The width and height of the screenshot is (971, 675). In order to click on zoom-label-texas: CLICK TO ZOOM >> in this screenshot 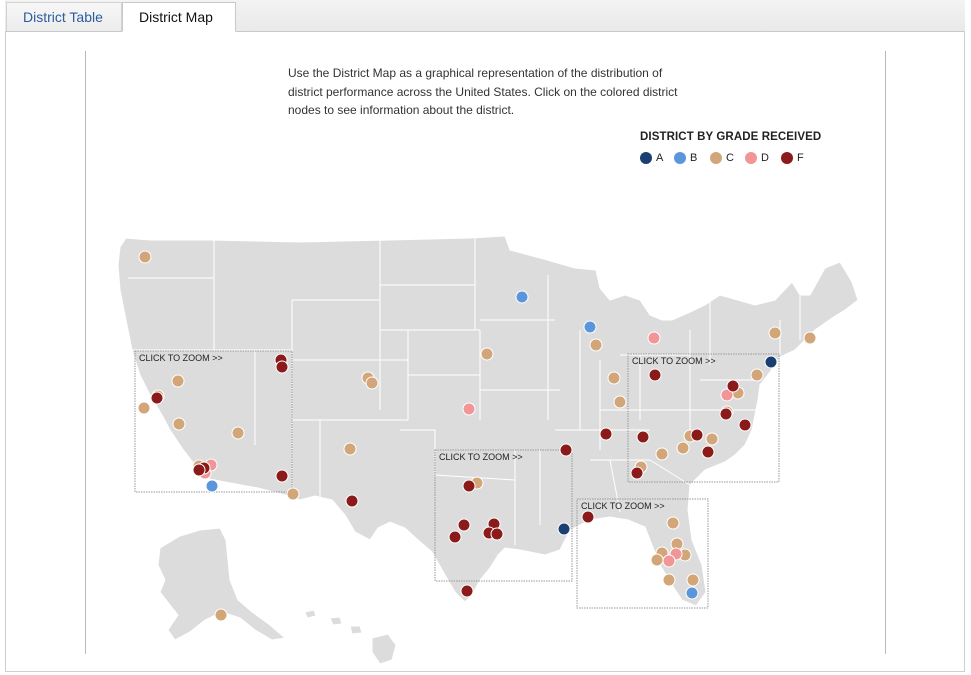, I will do `click(481, 457)`.